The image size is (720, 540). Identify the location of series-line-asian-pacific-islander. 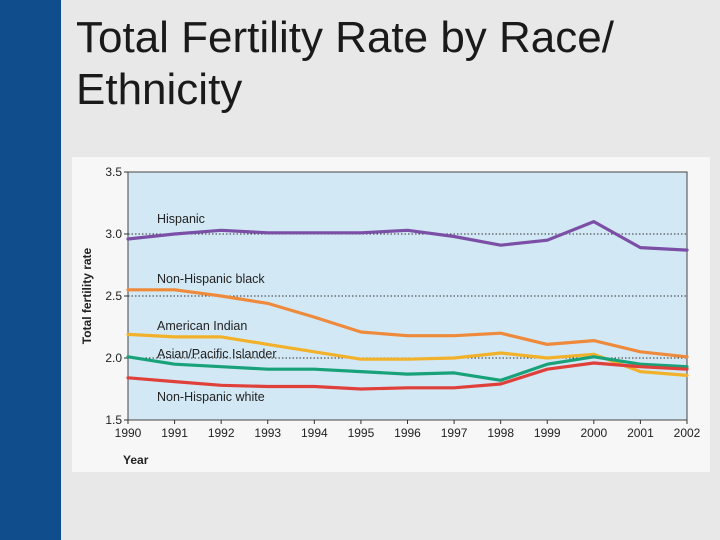
(407, 368).